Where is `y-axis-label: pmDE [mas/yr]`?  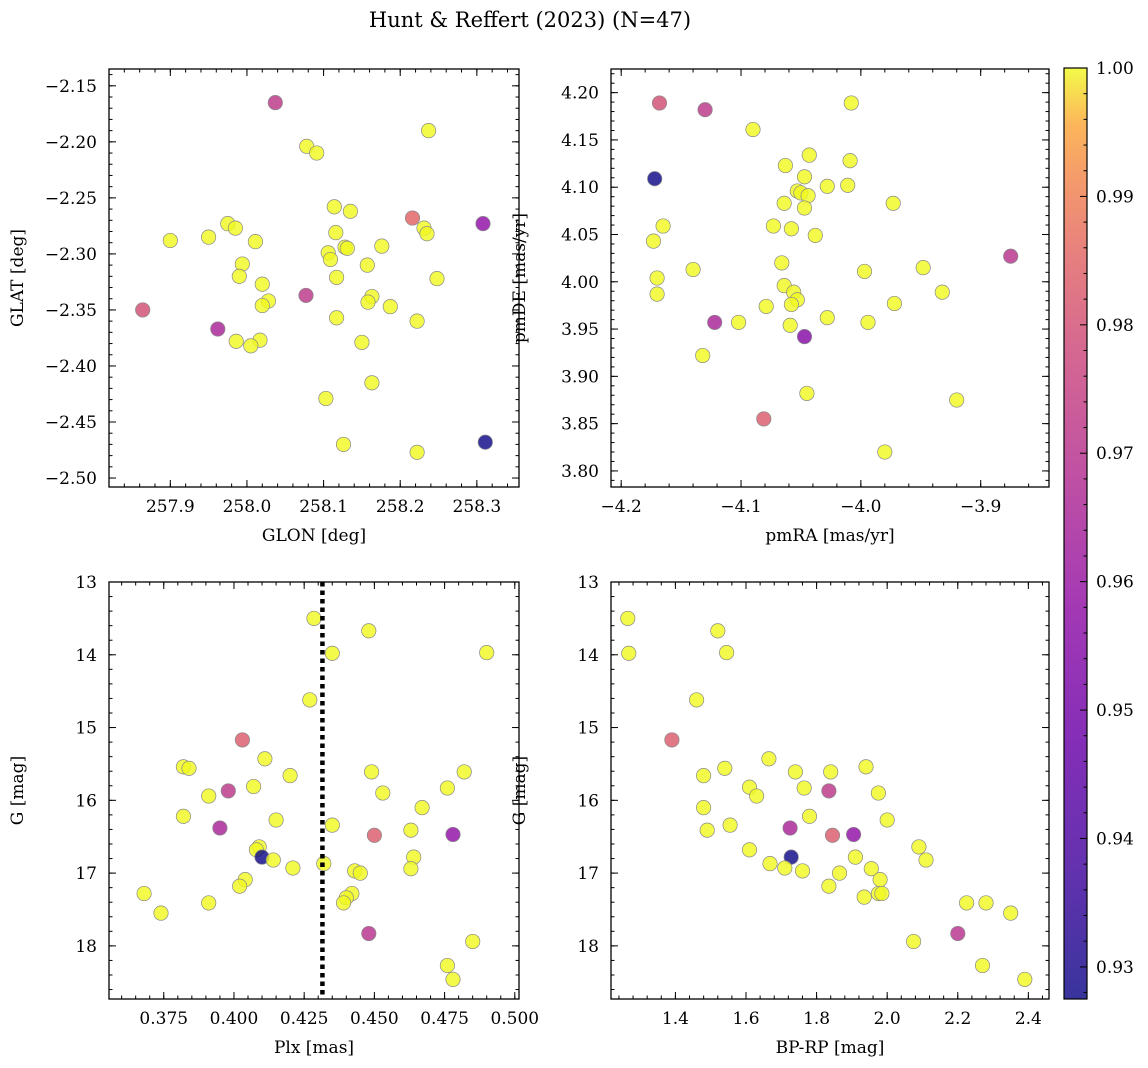
y-axis-label: pmDE [mas/yr] is located at coordinates (520, 278).